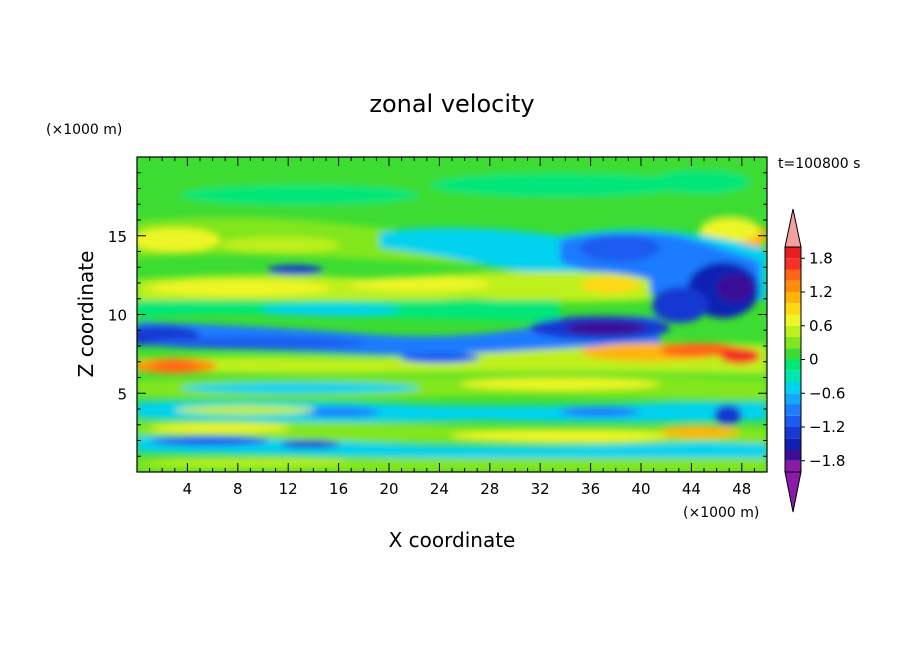 Image resolution: width=904 pixels, height=654 pixels. What do you see at coordinates (84, 130) in the screenshot?
I see `y-axis-unit: (×1000 m)` at bounding box center [84, 130].